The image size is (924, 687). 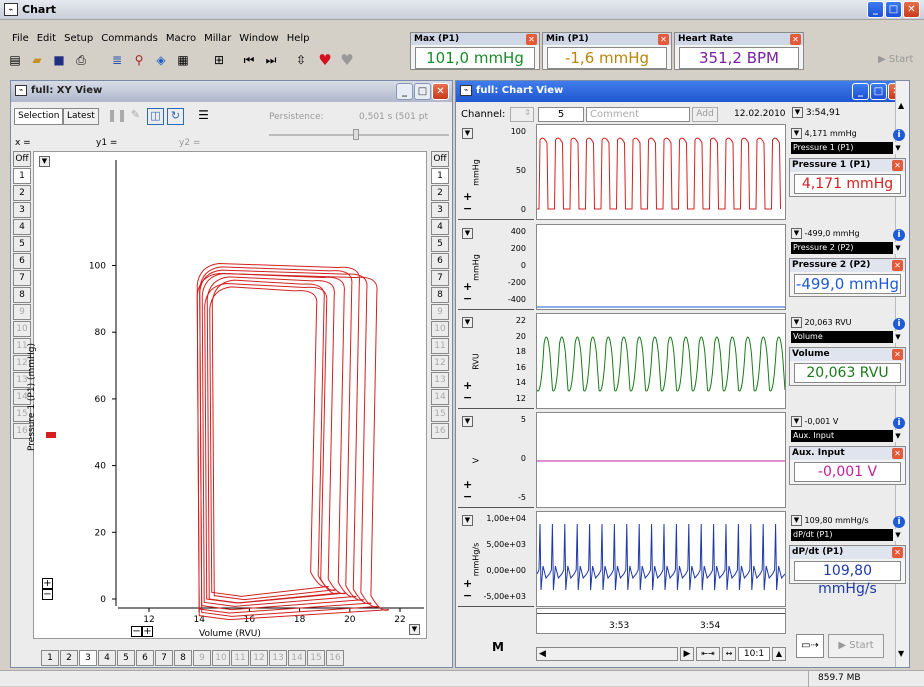 I want to click on xy-tab-1: 1, so click(x=50, y=658).